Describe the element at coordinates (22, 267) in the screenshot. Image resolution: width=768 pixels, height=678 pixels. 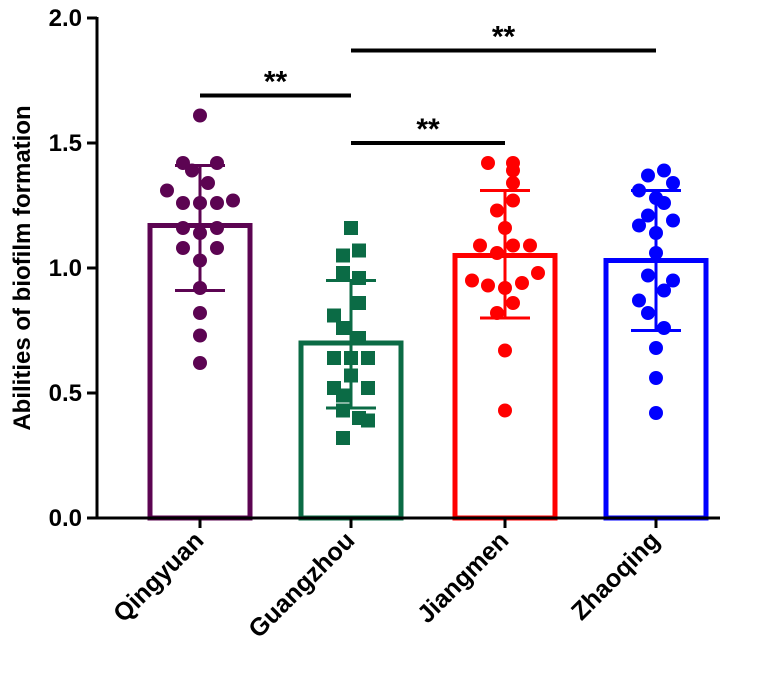
I see `y-axis-label: Abilities of biofilm formation` at that location.